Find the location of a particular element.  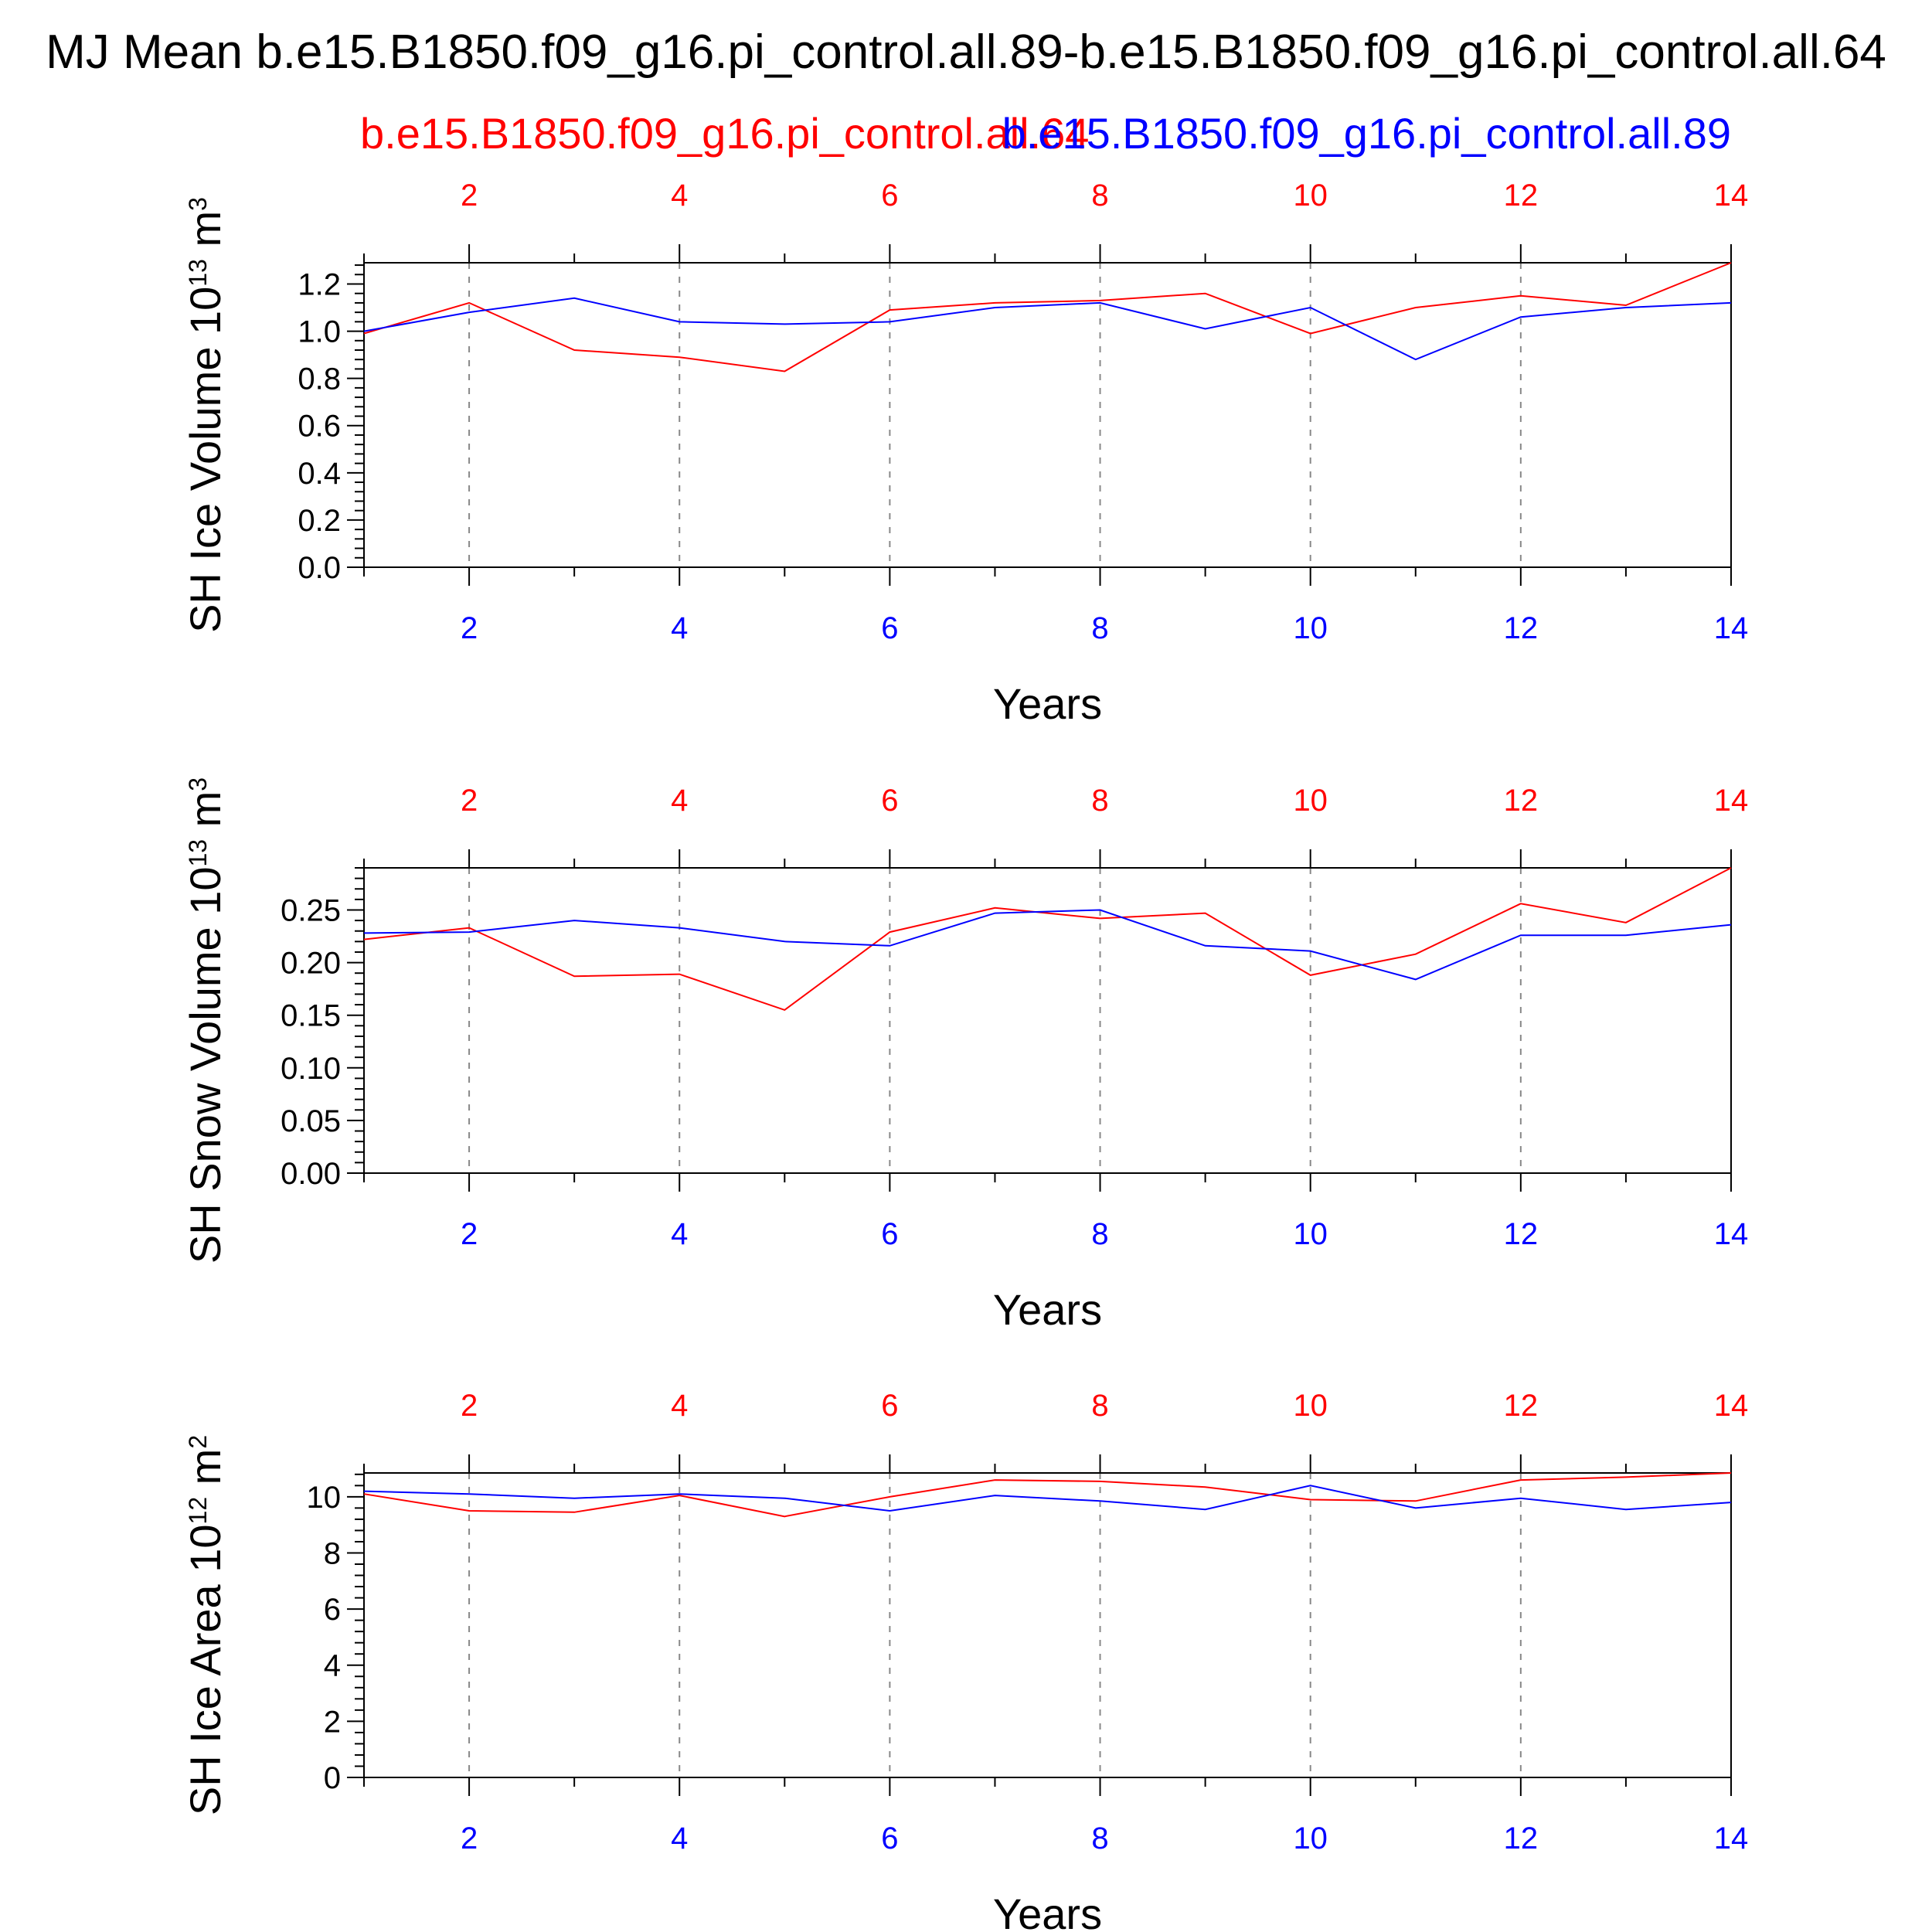

y-tick-label: 0 is located at coordinates (333, 1778).